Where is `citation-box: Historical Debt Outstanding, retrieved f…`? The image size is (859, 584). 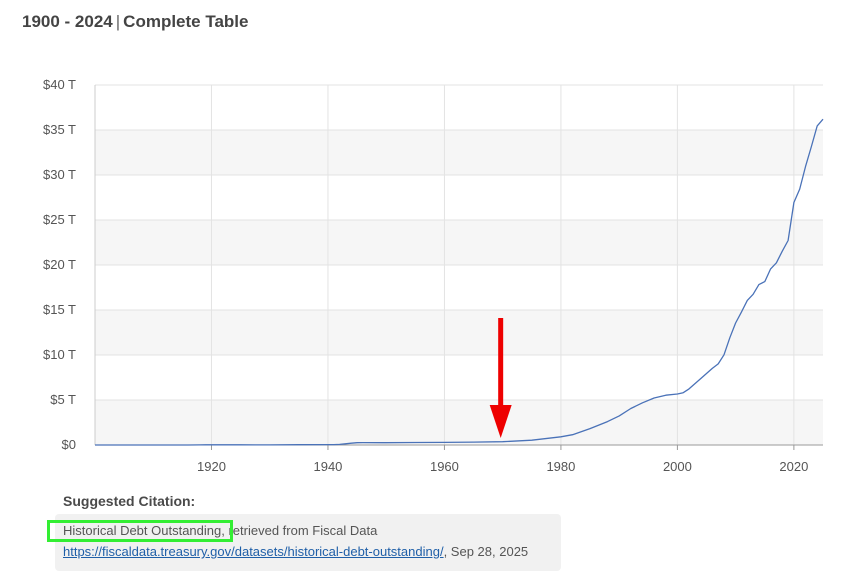
citation-box: Historical Debt Outstanding, retrieved f… is located at coordinates (308, 542).